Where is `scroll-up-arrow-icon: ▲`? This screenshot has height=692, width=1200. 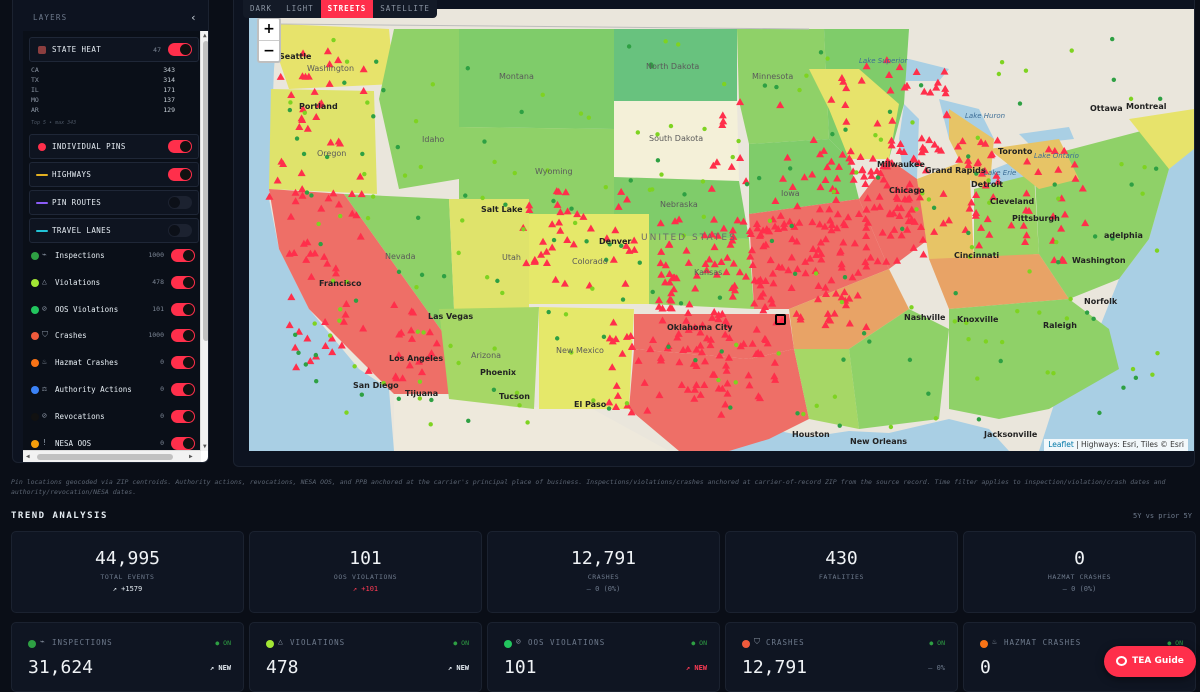
scroll-up-arrow-icon: ▲ is located at coordinates (205, 35).